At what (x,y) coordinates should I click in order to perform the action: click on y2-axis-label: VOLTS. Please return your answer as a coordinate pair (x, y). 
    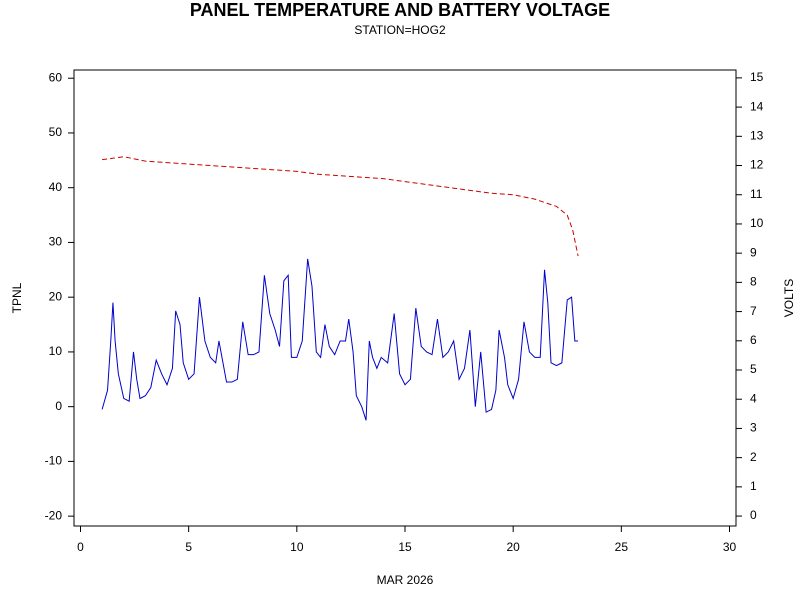
    Looking at the image, I should click on (789, 298).